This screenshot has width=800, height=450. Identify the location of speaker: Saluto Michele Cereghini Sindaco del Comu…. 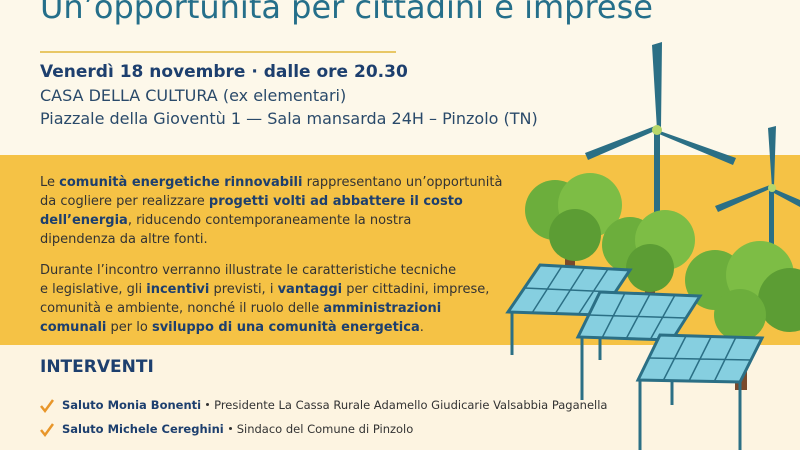
(237, 429).